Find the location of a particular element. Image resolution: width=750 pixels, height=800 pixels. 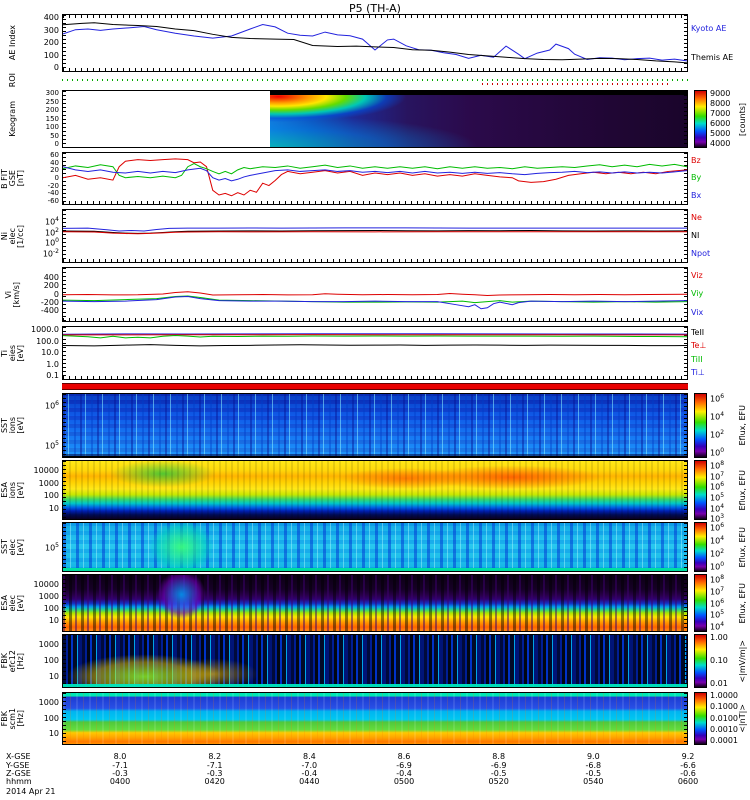

sst-ions-spectrogram is located at coordinates (375, 425).